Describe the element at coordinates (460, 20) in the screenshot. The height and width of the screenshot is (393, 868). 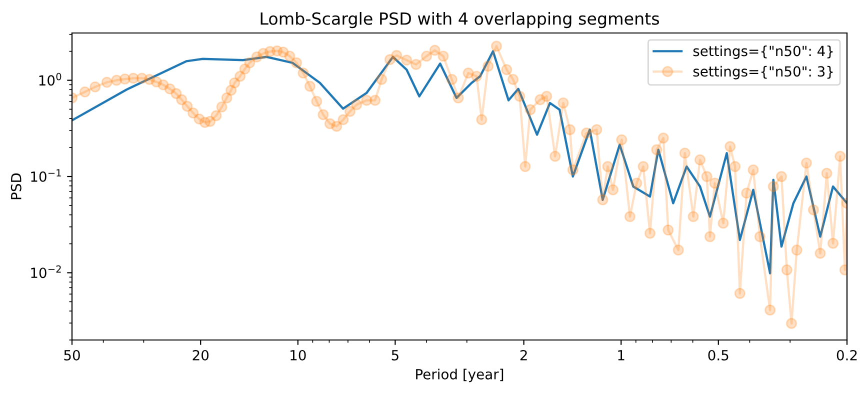
I see `chart-title: Lomb-Scargle PSD with 4 overlapping segments` at that location.